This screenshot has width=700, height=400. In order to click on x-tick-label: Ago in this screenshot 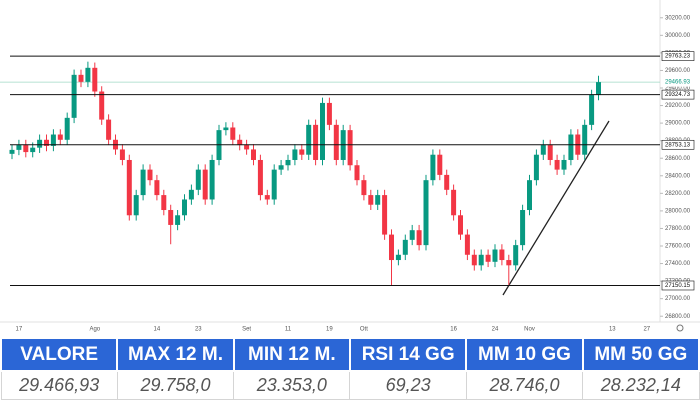, I will do `click(94, 330)`.